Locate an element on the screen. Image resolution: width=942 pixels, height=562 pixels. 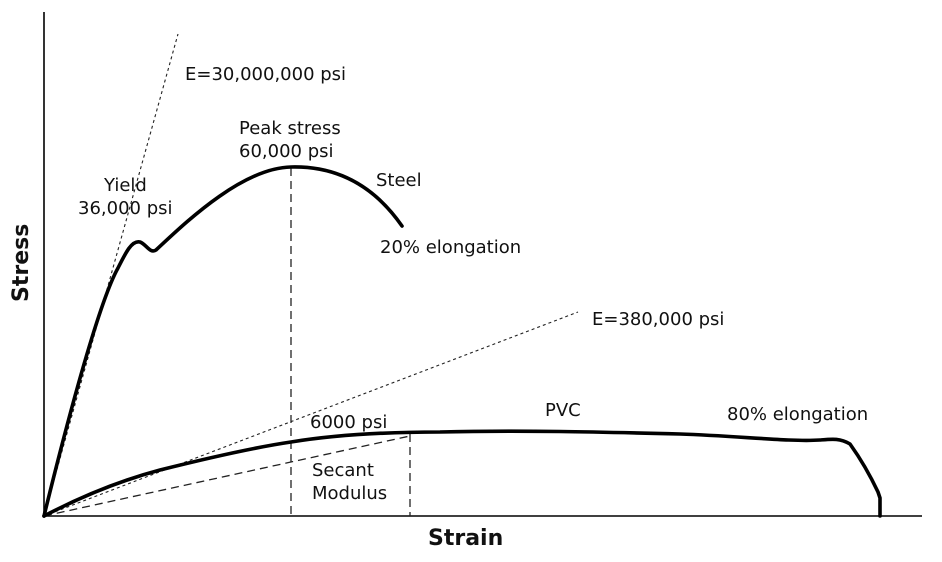
x-axis-title: Strain is located at coordinates (465, 538).